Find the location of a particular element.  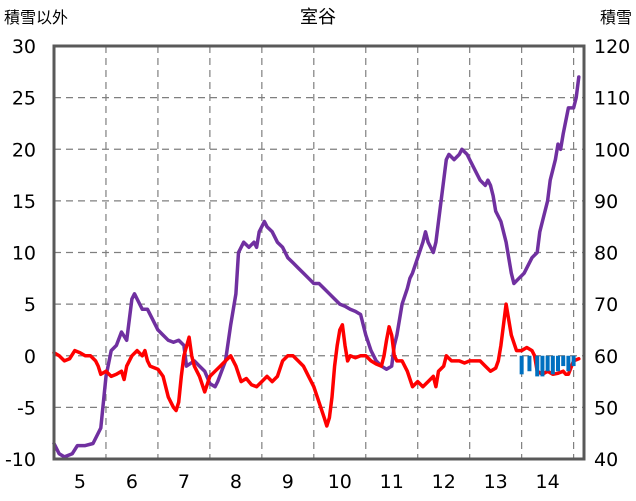

left-tick-label: 0 is located at coordinates (30, 357).